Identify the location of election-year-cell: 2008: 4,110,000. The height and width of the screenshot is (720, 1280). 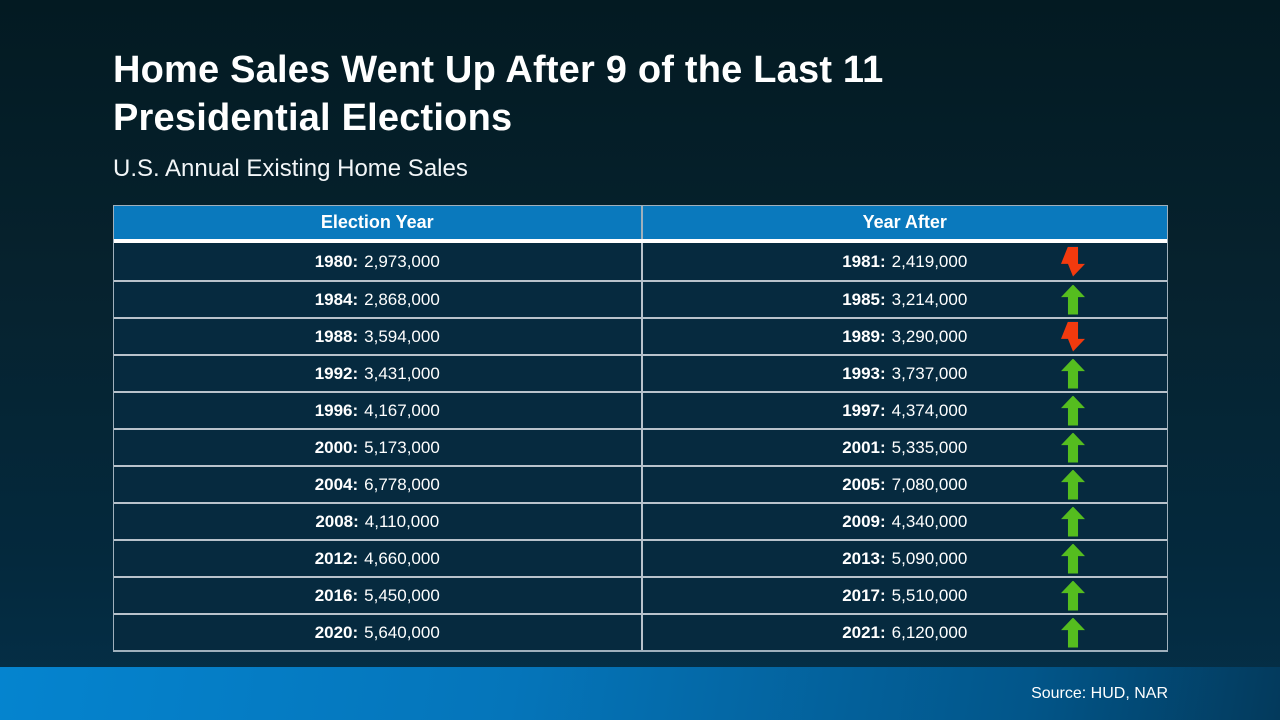
(377, 521).